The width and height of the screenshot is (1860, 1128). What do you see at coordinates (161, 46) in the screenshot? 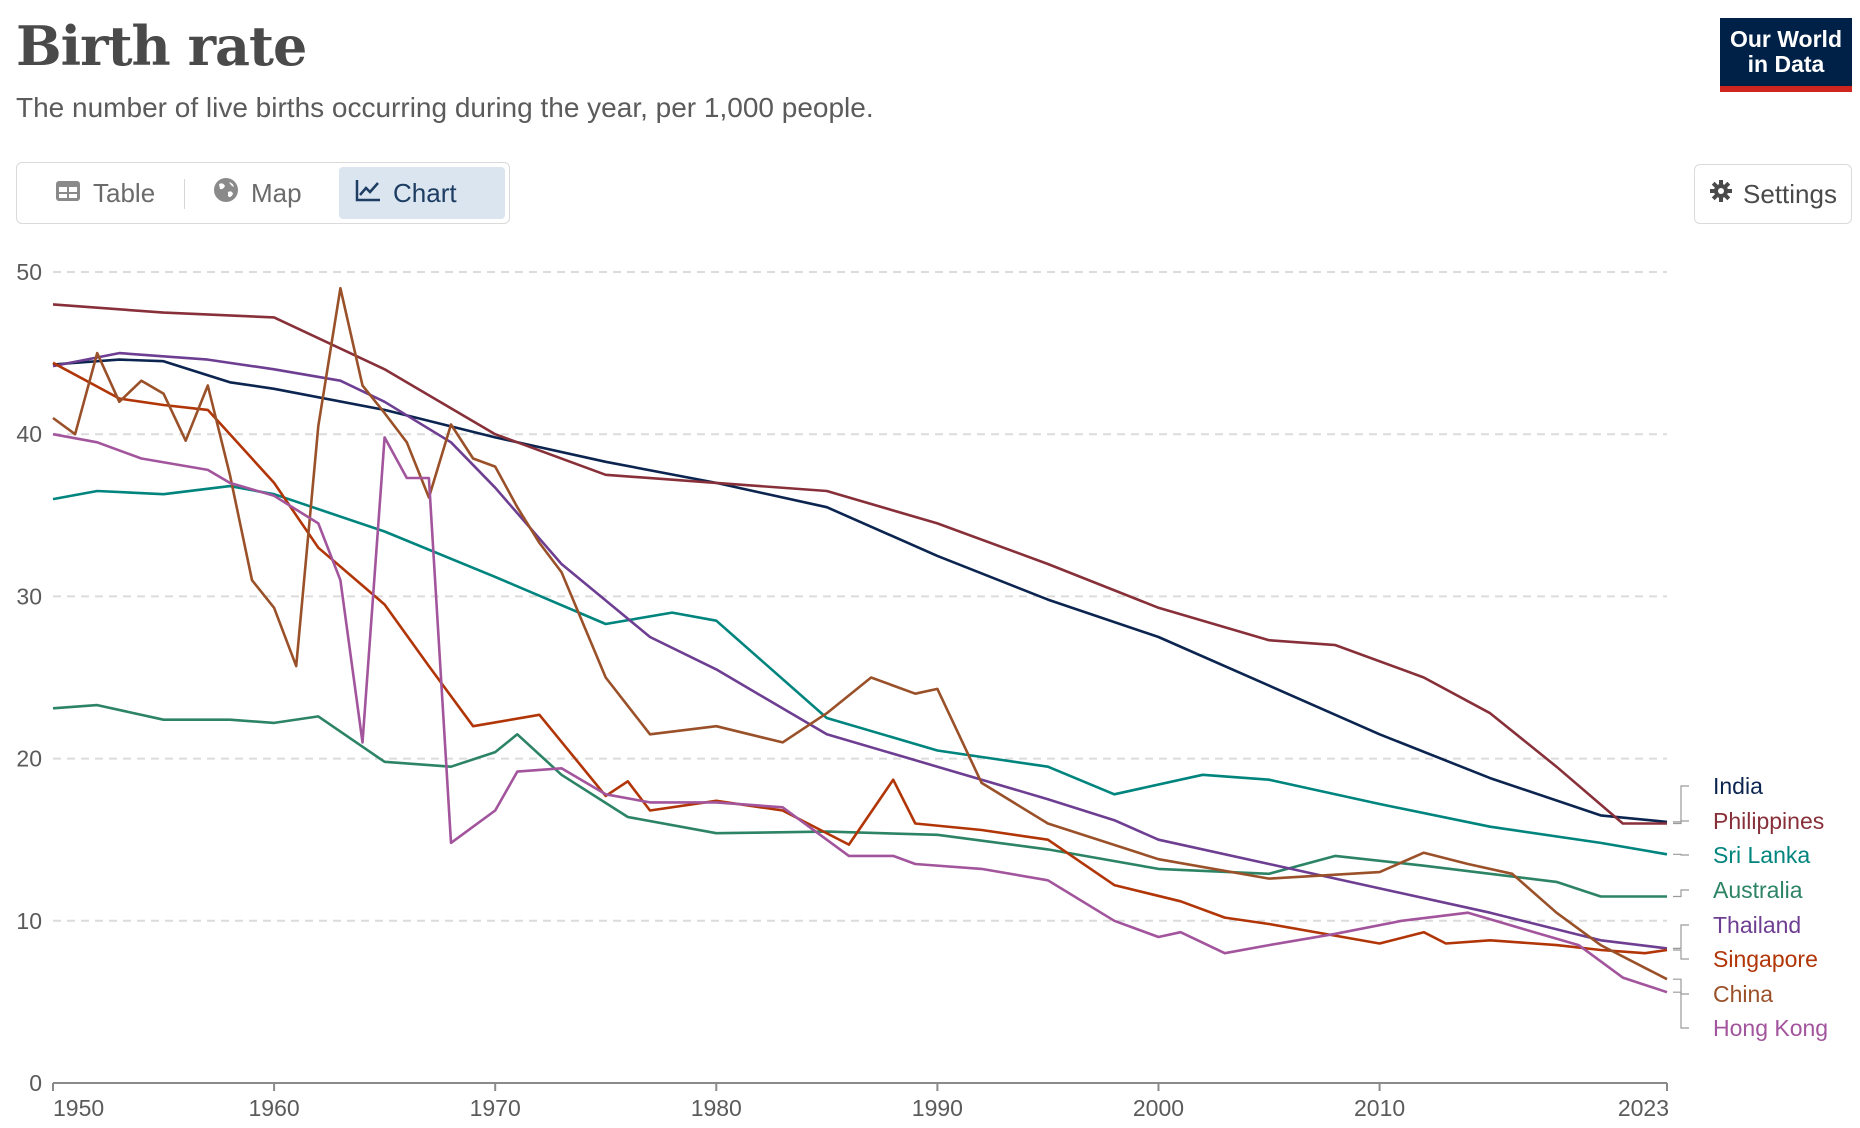
I see `page-title: Birth rate` at bounding box center [161, 46].